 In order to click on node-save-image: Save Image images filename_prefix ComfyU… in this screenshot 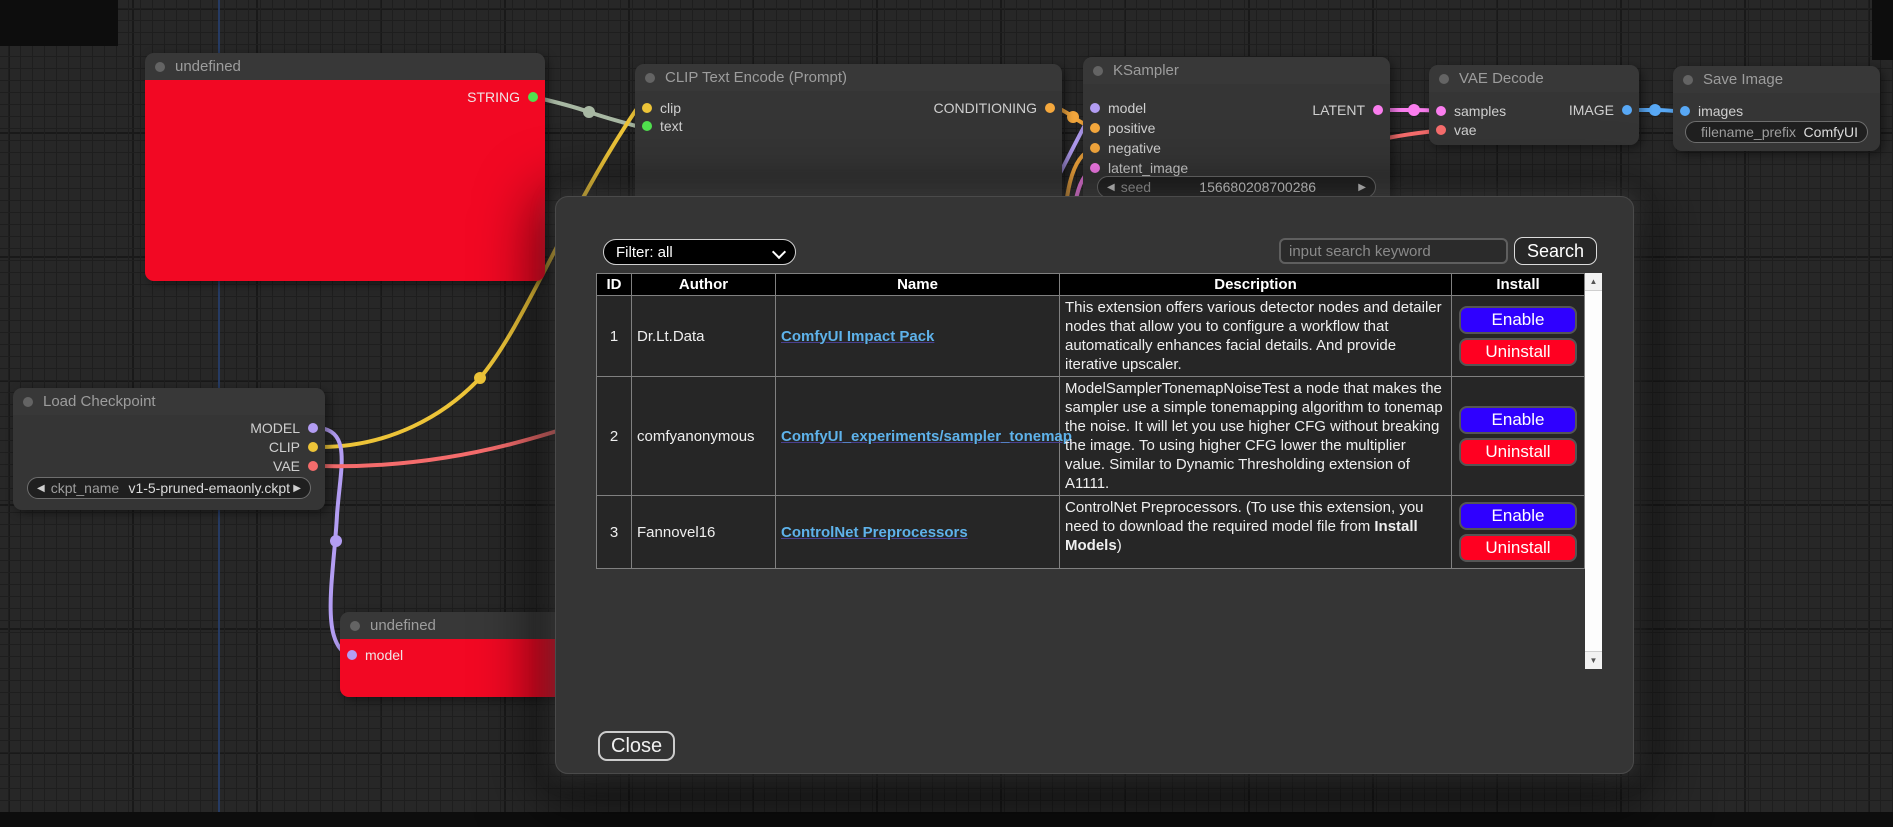, I will do `click(1776, 108)`.